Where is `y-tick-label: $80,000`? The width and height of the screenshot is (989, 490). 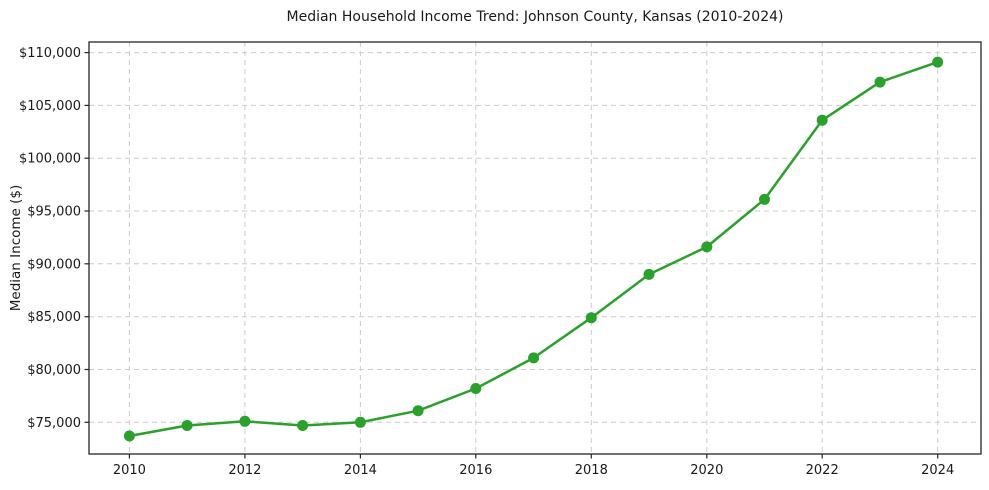 y-tick-label: $80,000 is located at coordinates (54, 370).